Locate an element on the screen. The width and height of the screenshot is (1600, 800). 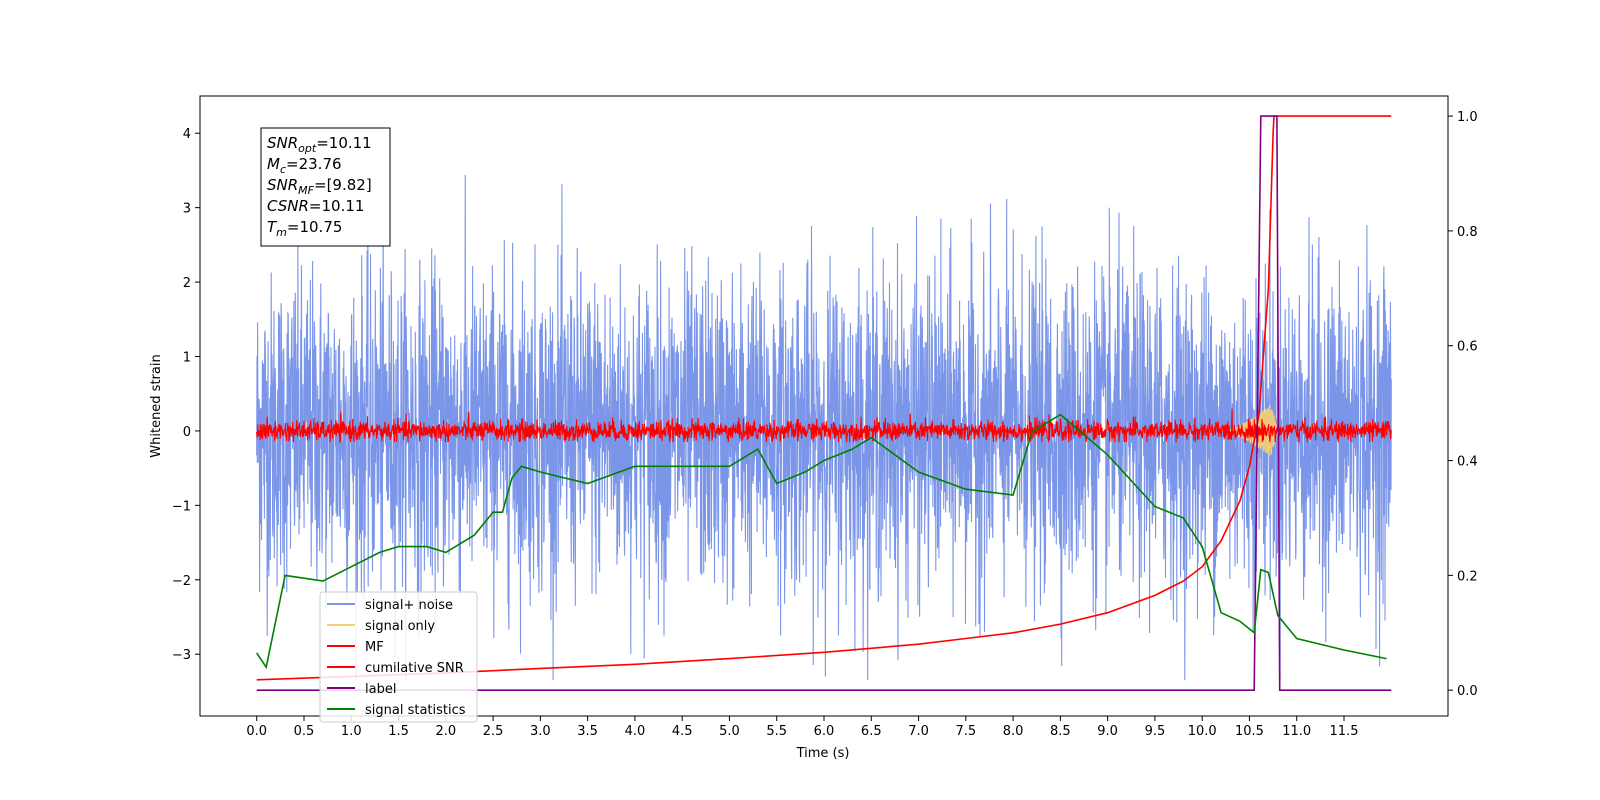
info-box-frame is located at coordinates (325, 187).